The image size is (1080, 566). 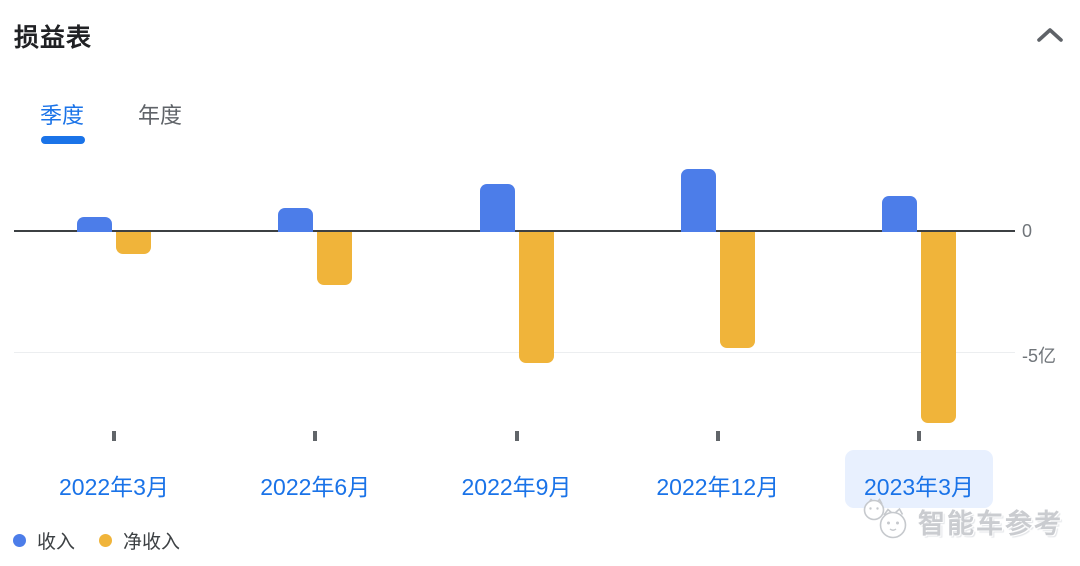 I want to click on tab-annual: 年度, so click(x=160, y=121).